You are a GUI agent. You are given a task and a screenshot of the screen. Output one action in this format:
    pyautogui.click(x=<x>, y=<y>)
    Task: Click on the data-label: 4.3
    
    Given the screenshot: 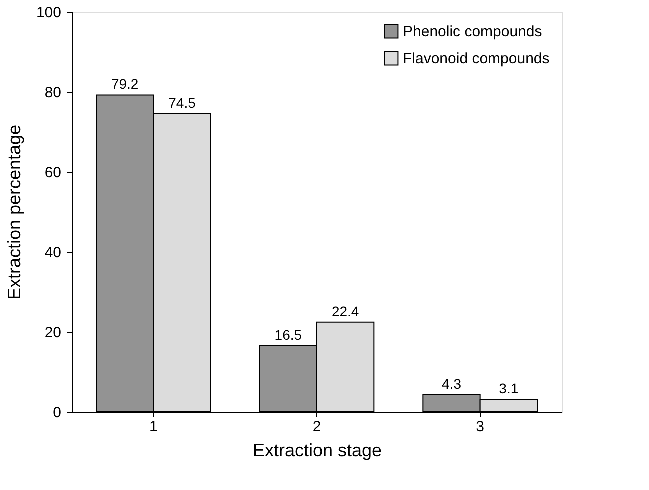 What is the action you would take?
    pyautogui.click(x=452, y=384)
    